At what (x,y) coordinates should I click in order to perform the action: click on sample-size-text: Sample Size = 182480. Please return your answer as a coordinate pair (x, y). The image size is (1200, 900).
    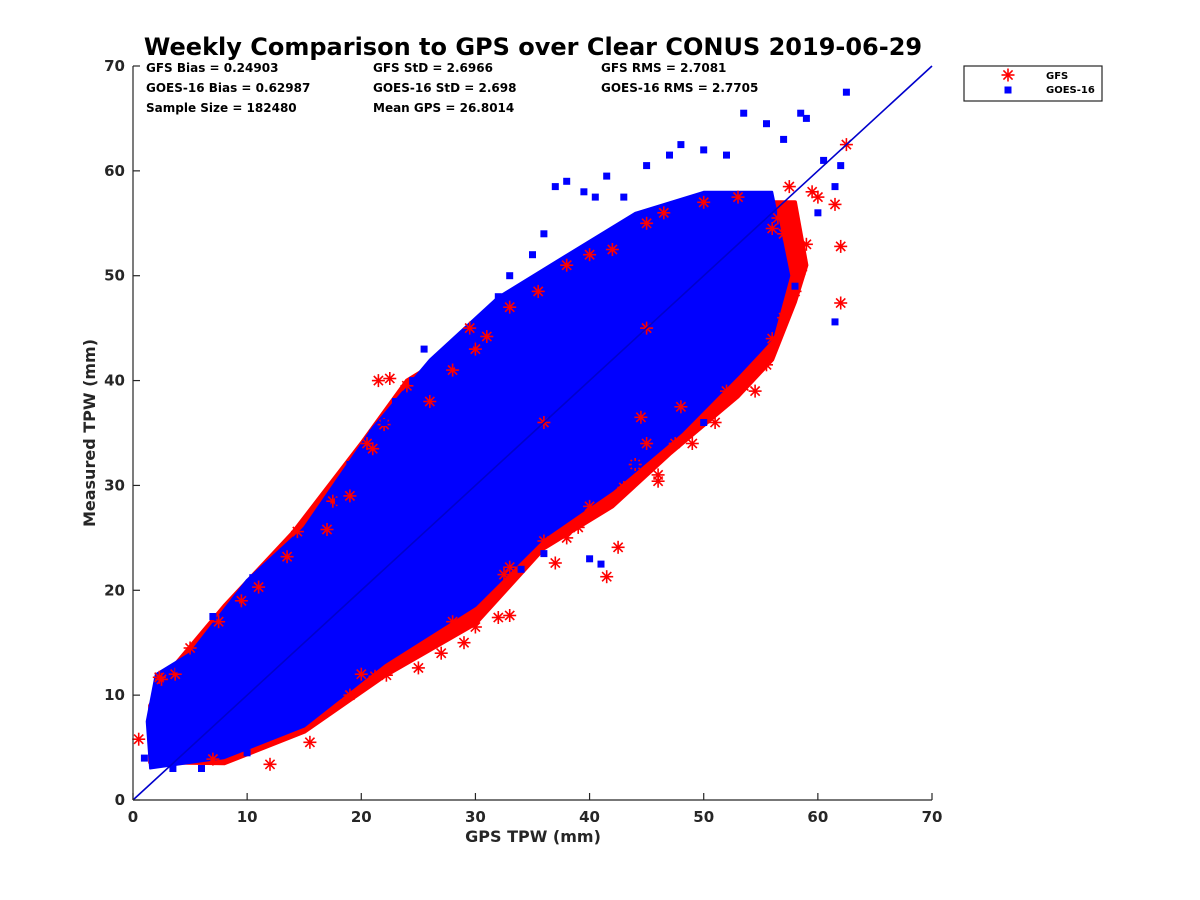
    Looking at the image, I should click on (221, 108).